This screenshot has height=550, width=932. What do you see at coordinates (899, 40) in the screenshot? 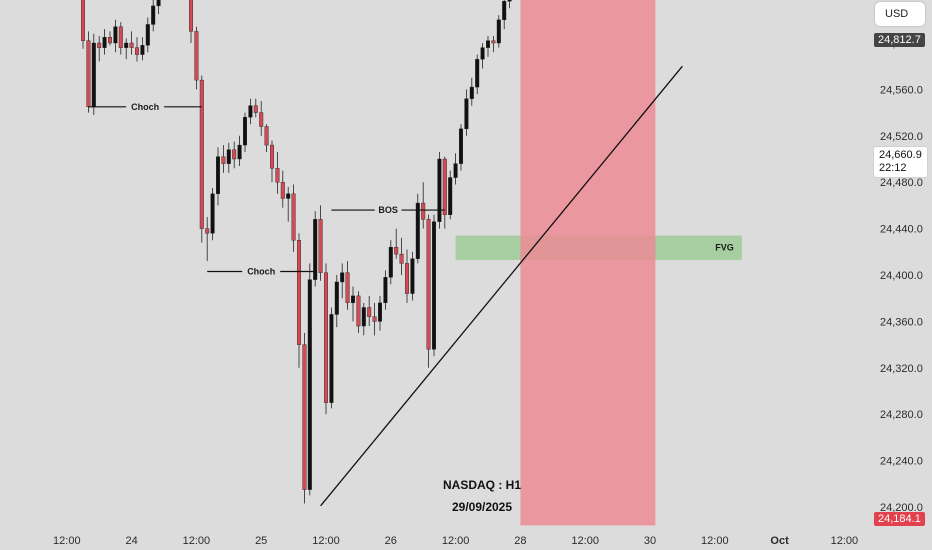
I see `target-price-tag: 24,812.7` at bounding box center [899, 40].